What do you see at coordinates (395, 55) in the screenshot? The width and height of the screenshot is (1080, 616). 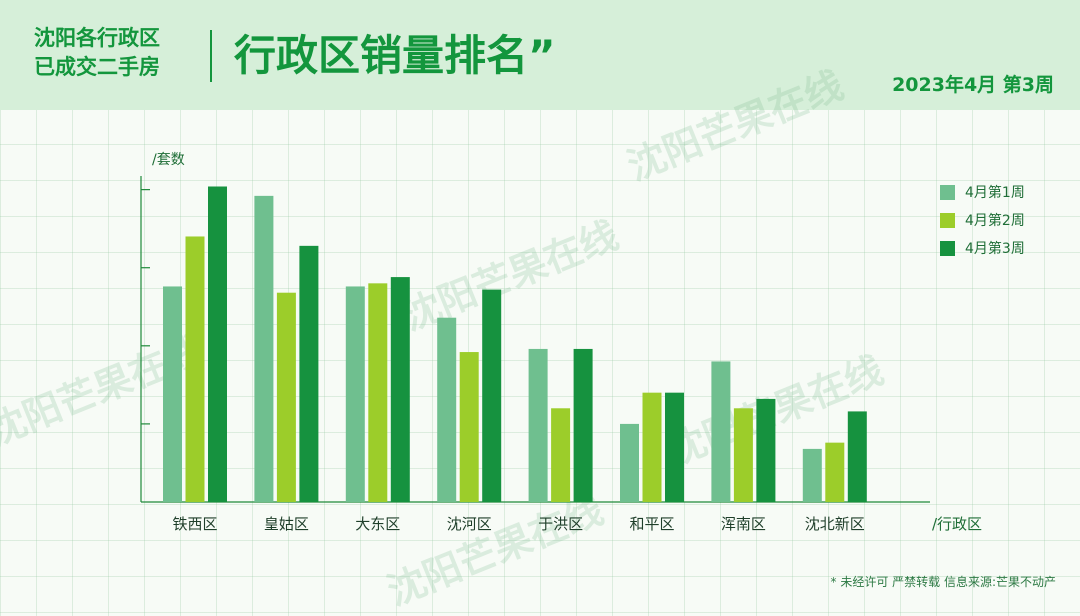 I see `page-title: 行政区销量排名”` at bounding box center [395, 55].